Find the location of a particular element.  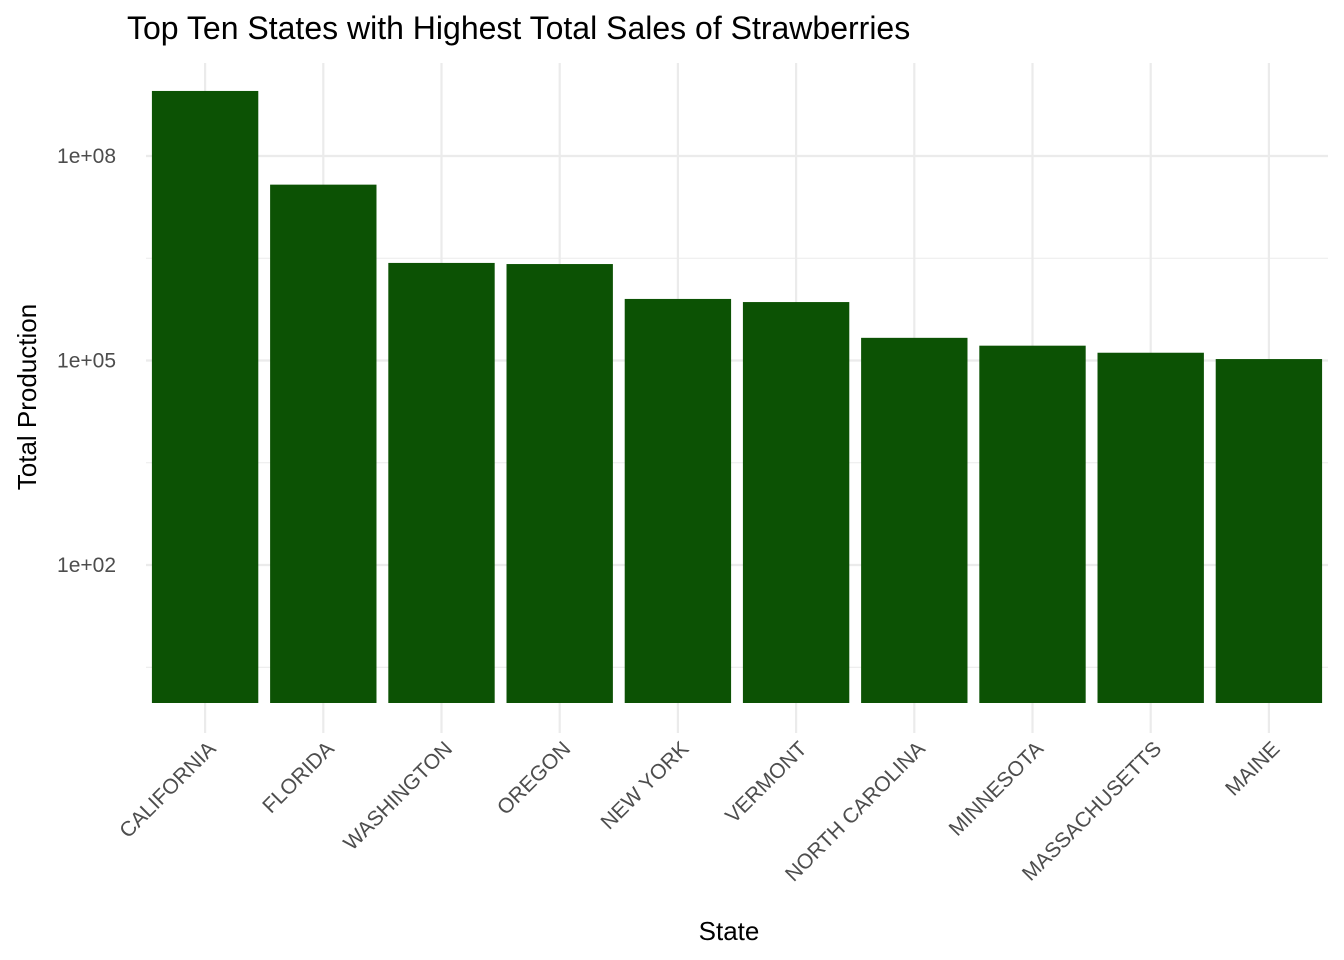

y-tick-label: 1e+08 is located at coordinates (86, 156).